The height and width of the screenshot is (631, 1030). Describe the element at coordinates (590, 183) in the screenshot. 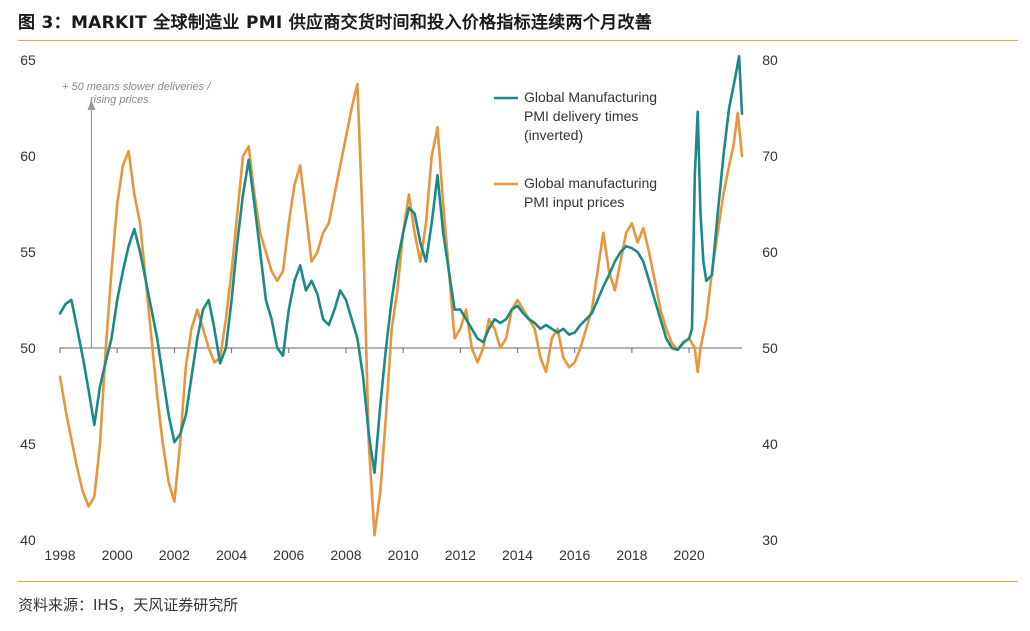

I see `legend-label-prices-line-1: Global manufacturing` at that location.